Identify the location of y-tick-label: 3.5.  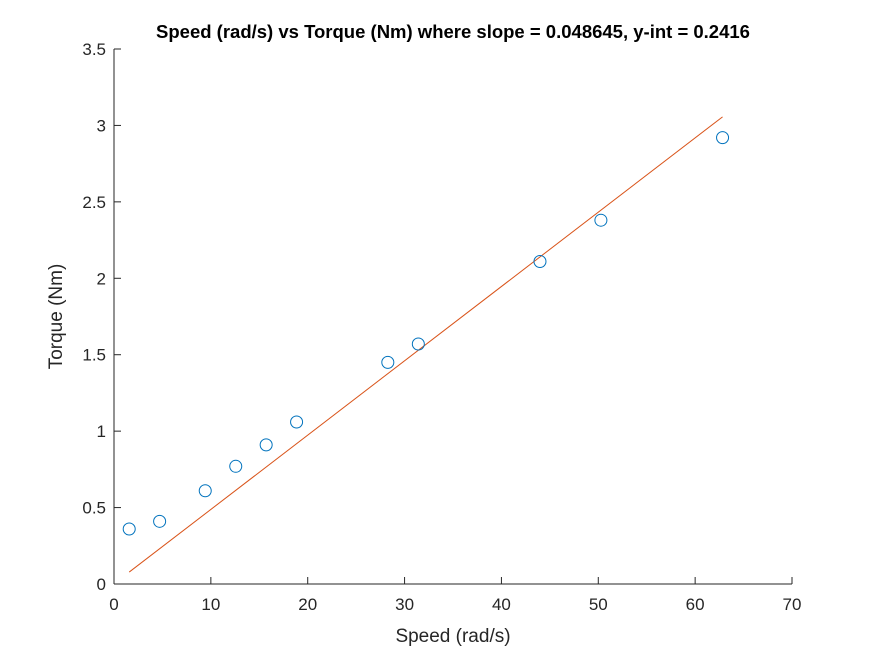
(94, 49).